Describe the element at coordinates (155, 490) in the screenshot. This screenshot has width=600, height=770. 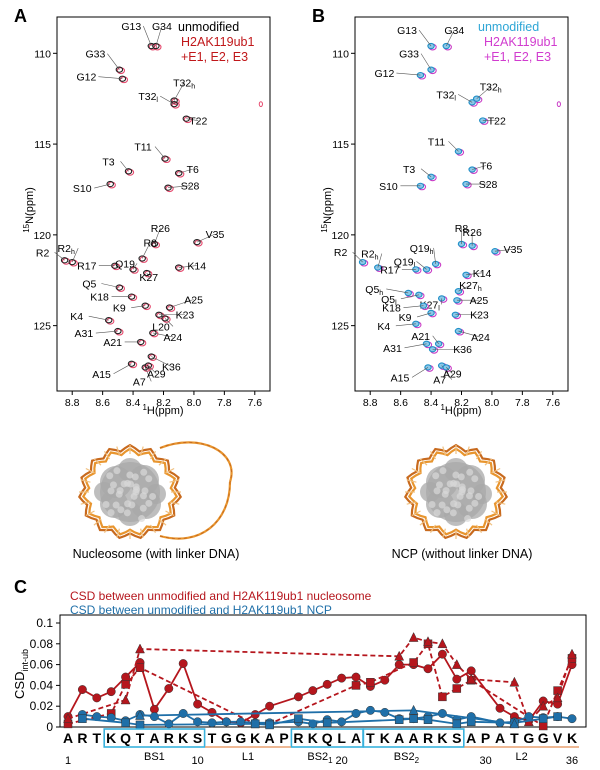
I see `nucleosome-with-linker-illustration` at that location.